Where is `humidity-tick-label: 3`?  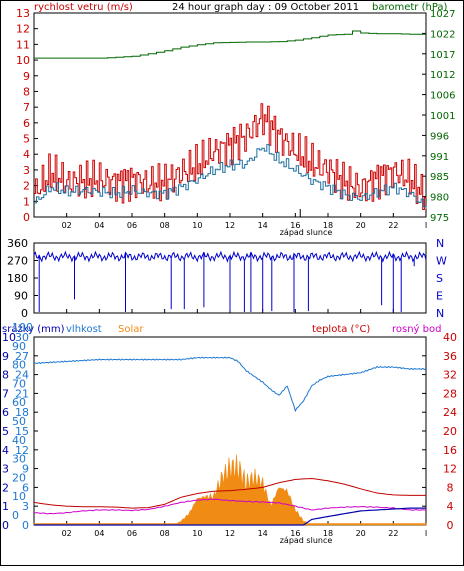 humidity-tick-label: 3 is located at coordinates (25, 506).